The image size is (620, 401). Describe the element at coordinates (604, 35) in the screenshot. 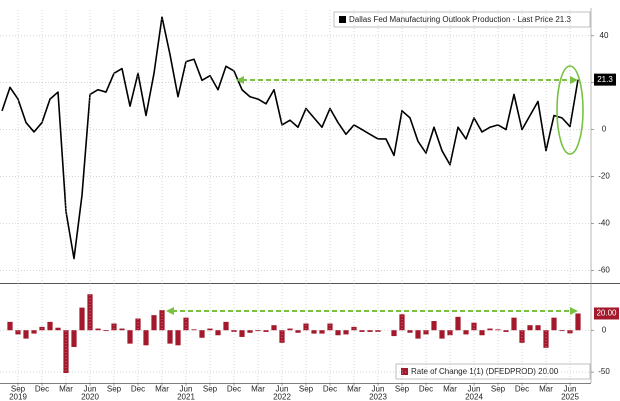

I see `y-tick-label: 40` at that location.